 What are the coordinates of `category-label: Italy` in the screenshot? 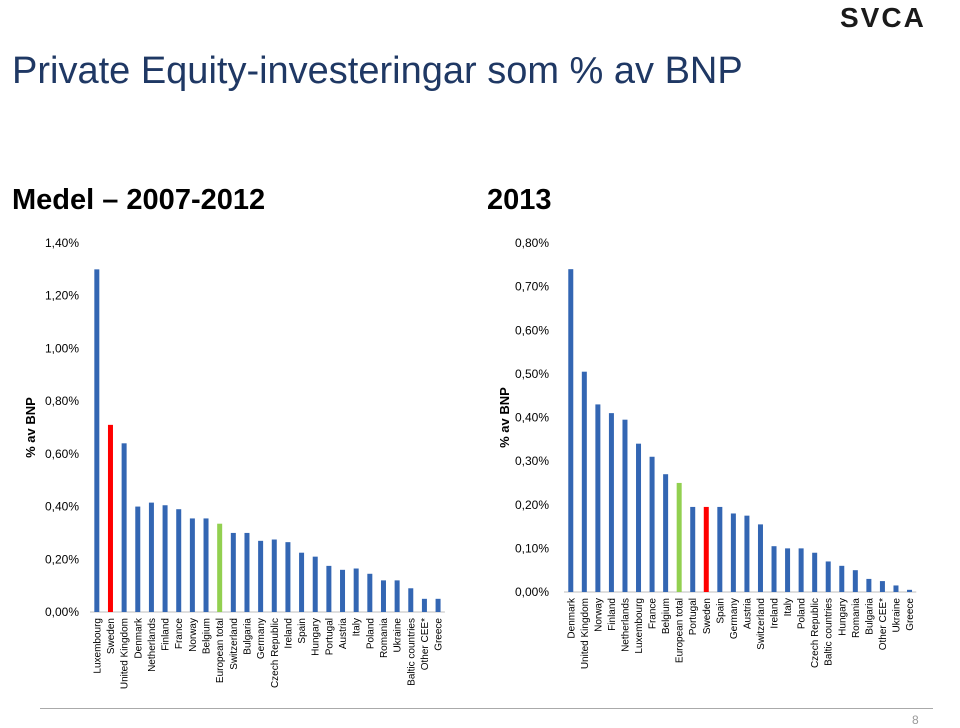 It's located at (788, 607).